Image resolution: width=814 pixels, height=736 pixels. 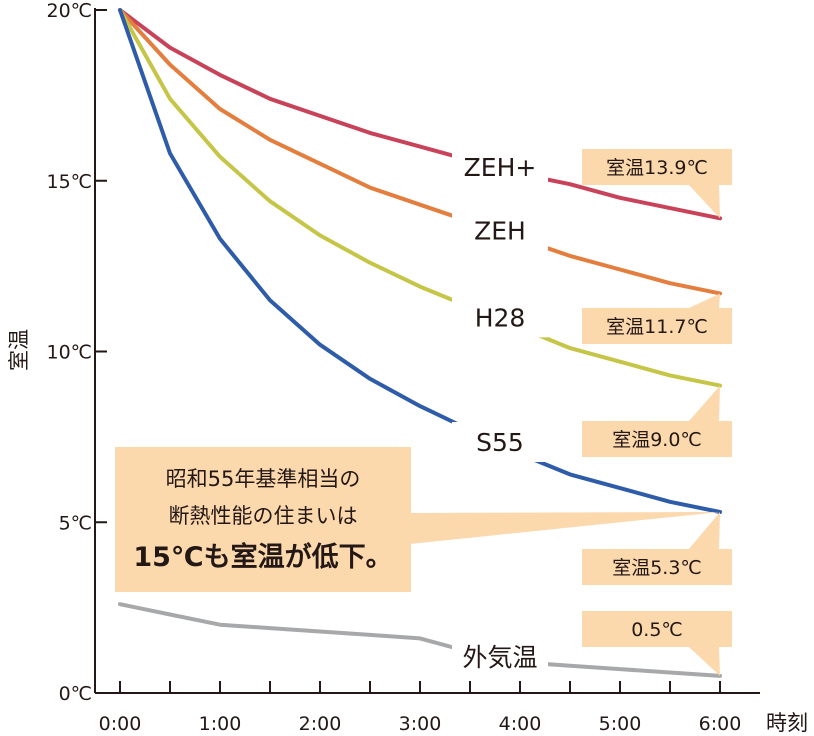 I want to click on end-value-label: 室温5.3℃, so click(x=657, y=568).